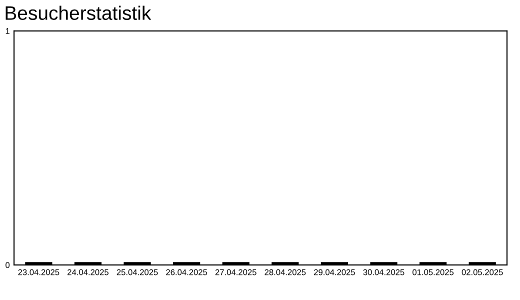 The width and height of the screenshot is (520, 300). Describe the element at coordinates (79, 13) in the screenshot. I see `chart-title: Besucherstatistik` at that location.